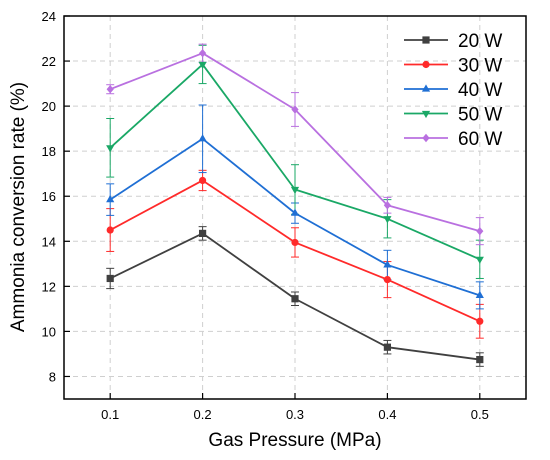  Describe the element at coordinates (480, 90) in the screenshot. I see `legend-label: 40 W` at that location.